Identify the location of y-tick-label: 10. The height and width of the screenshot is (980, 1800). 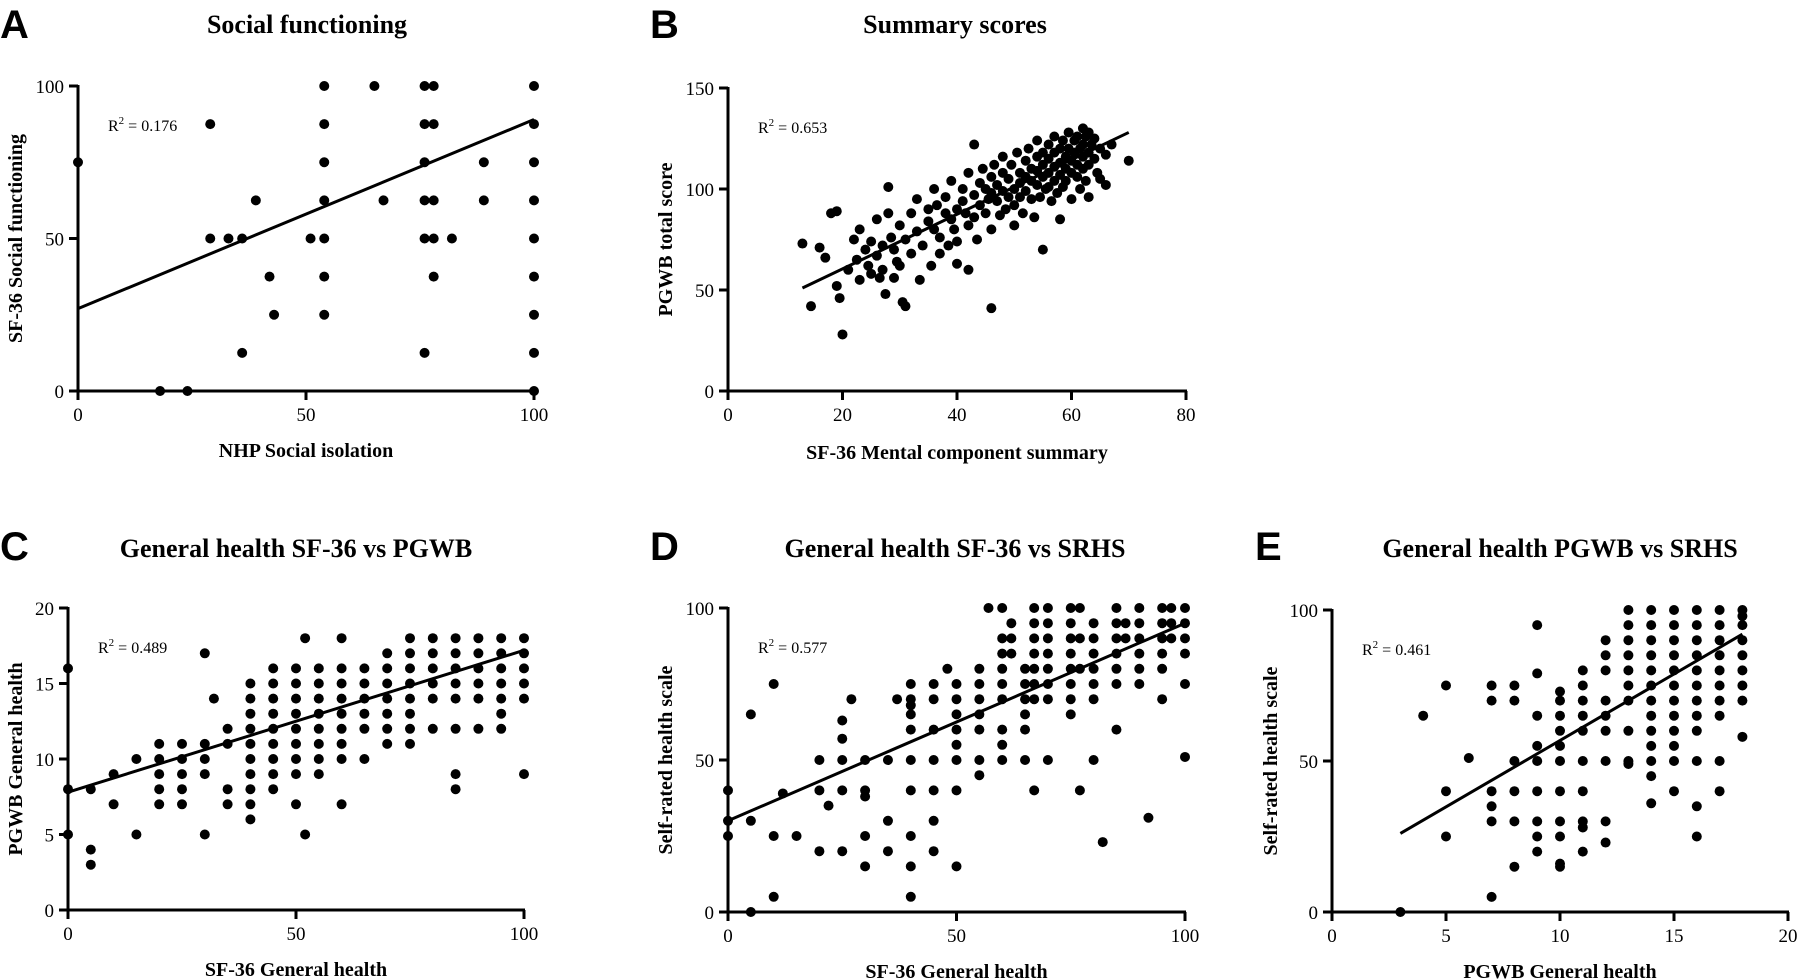
(44, 760).